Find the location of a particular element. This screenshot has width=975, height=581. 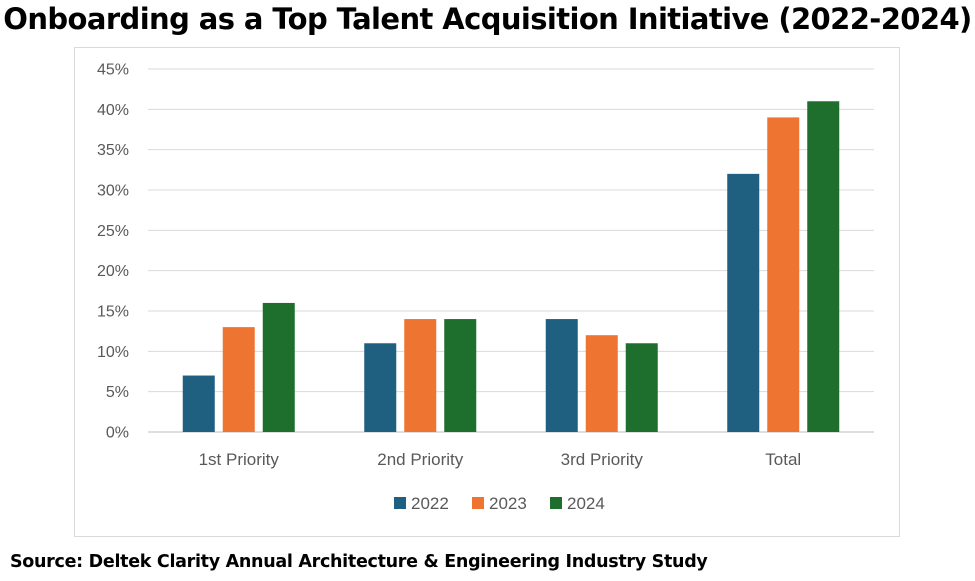

y-tick-label: 40% is located at coordinates (113, 110).